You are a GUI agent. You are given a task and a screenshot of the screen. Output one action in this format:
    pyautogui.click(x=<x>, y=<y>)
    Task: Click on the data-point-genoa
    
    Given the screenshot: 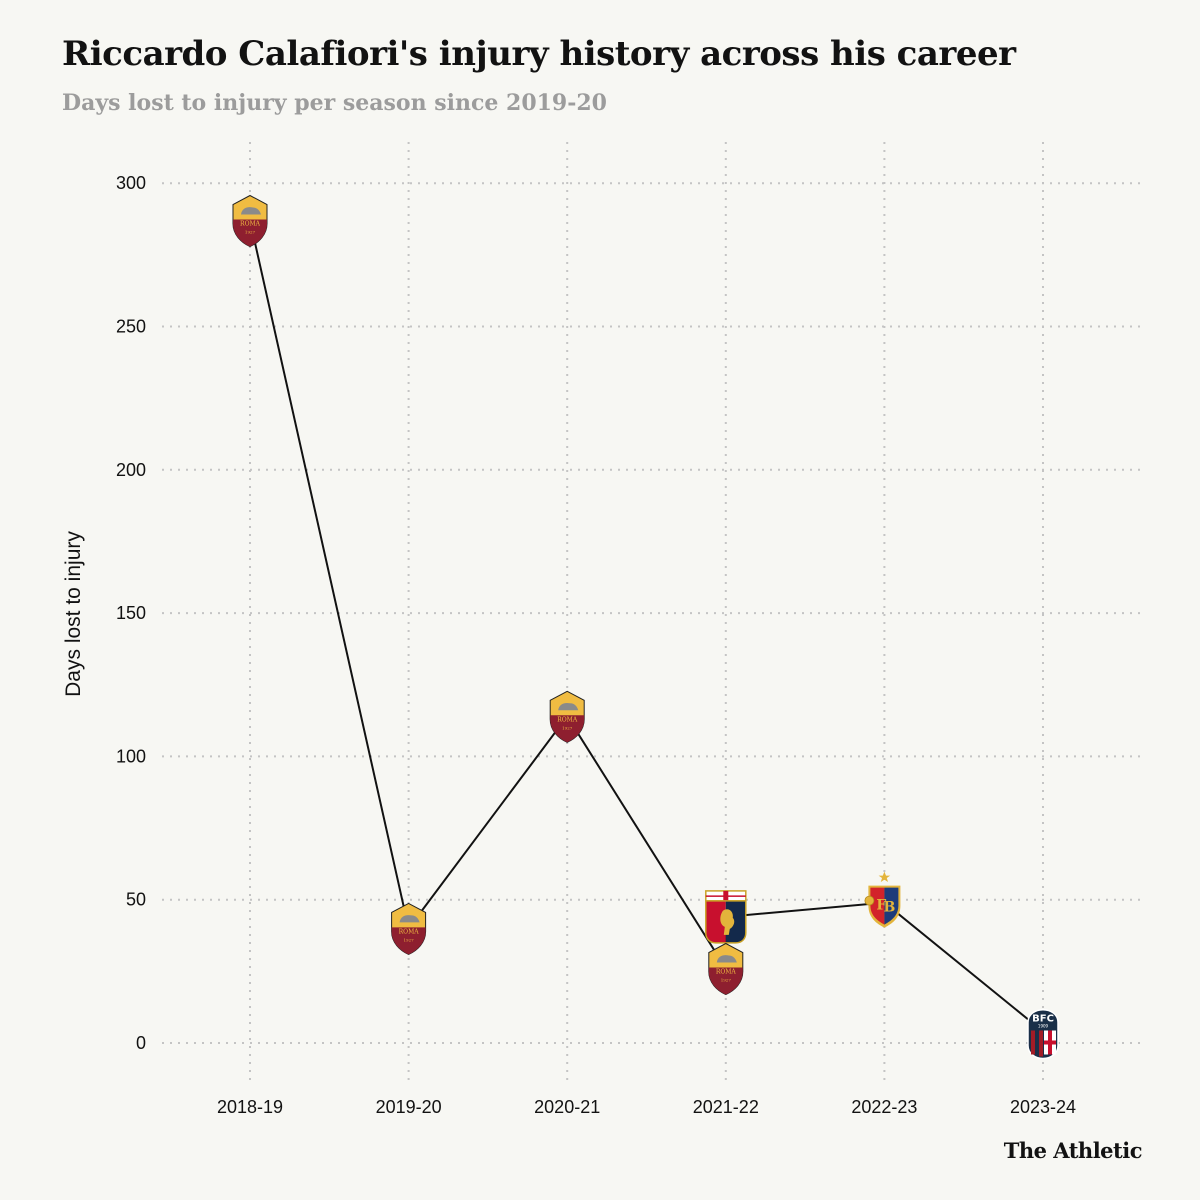 What is the action you would take?
    pyautogui.click(x=726, y=917)
    